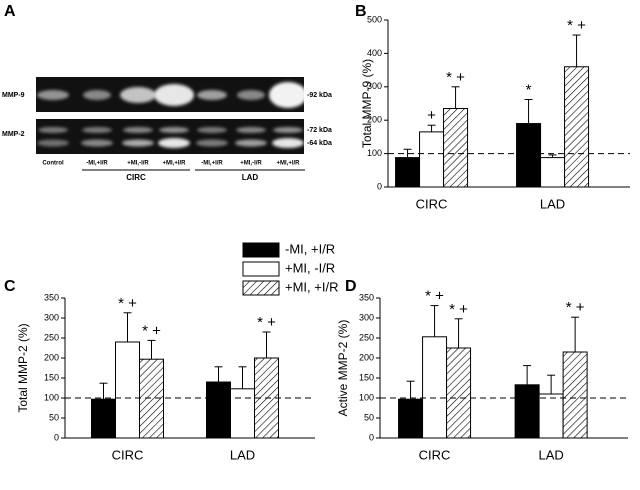  Describe the element at coordinates (10, 11) in the screenshot. I see `panel-label: A` at that location.